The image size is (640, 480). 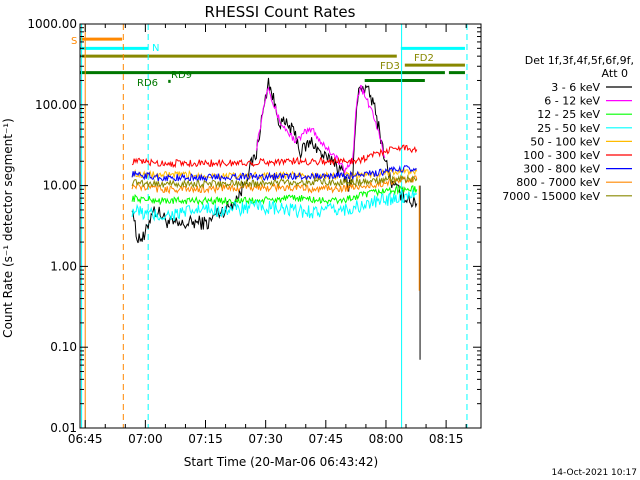 I want to click on legend-att: Att 0, so click(x=615, y=73).